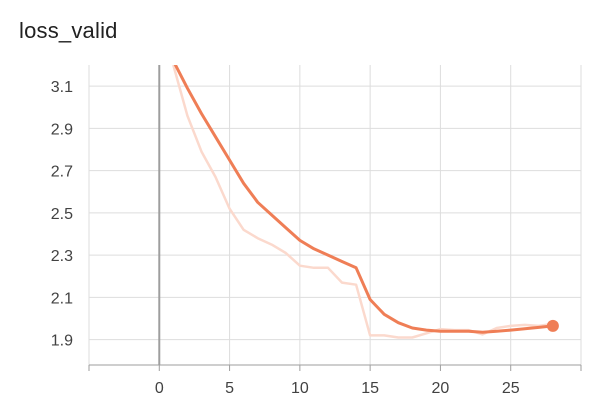 The height and width of the screenshot is (412, 614). What do you see at coordinates (441, 388) in the screenshot?
I see `x-tick-label: 20` at bounding box center [441, 388].